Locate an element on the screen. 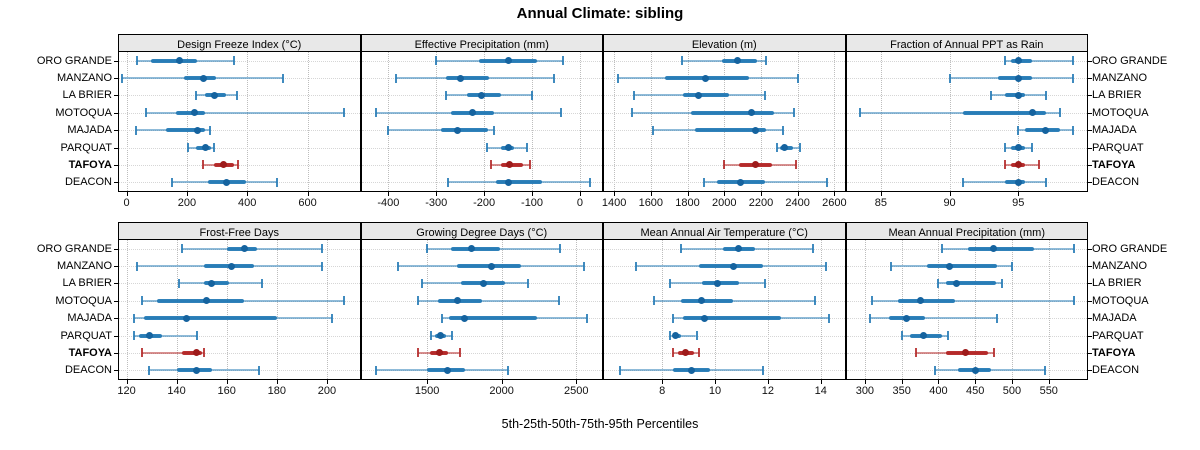  axis-tick-label: 1400 is located at coordinates (614, 203).